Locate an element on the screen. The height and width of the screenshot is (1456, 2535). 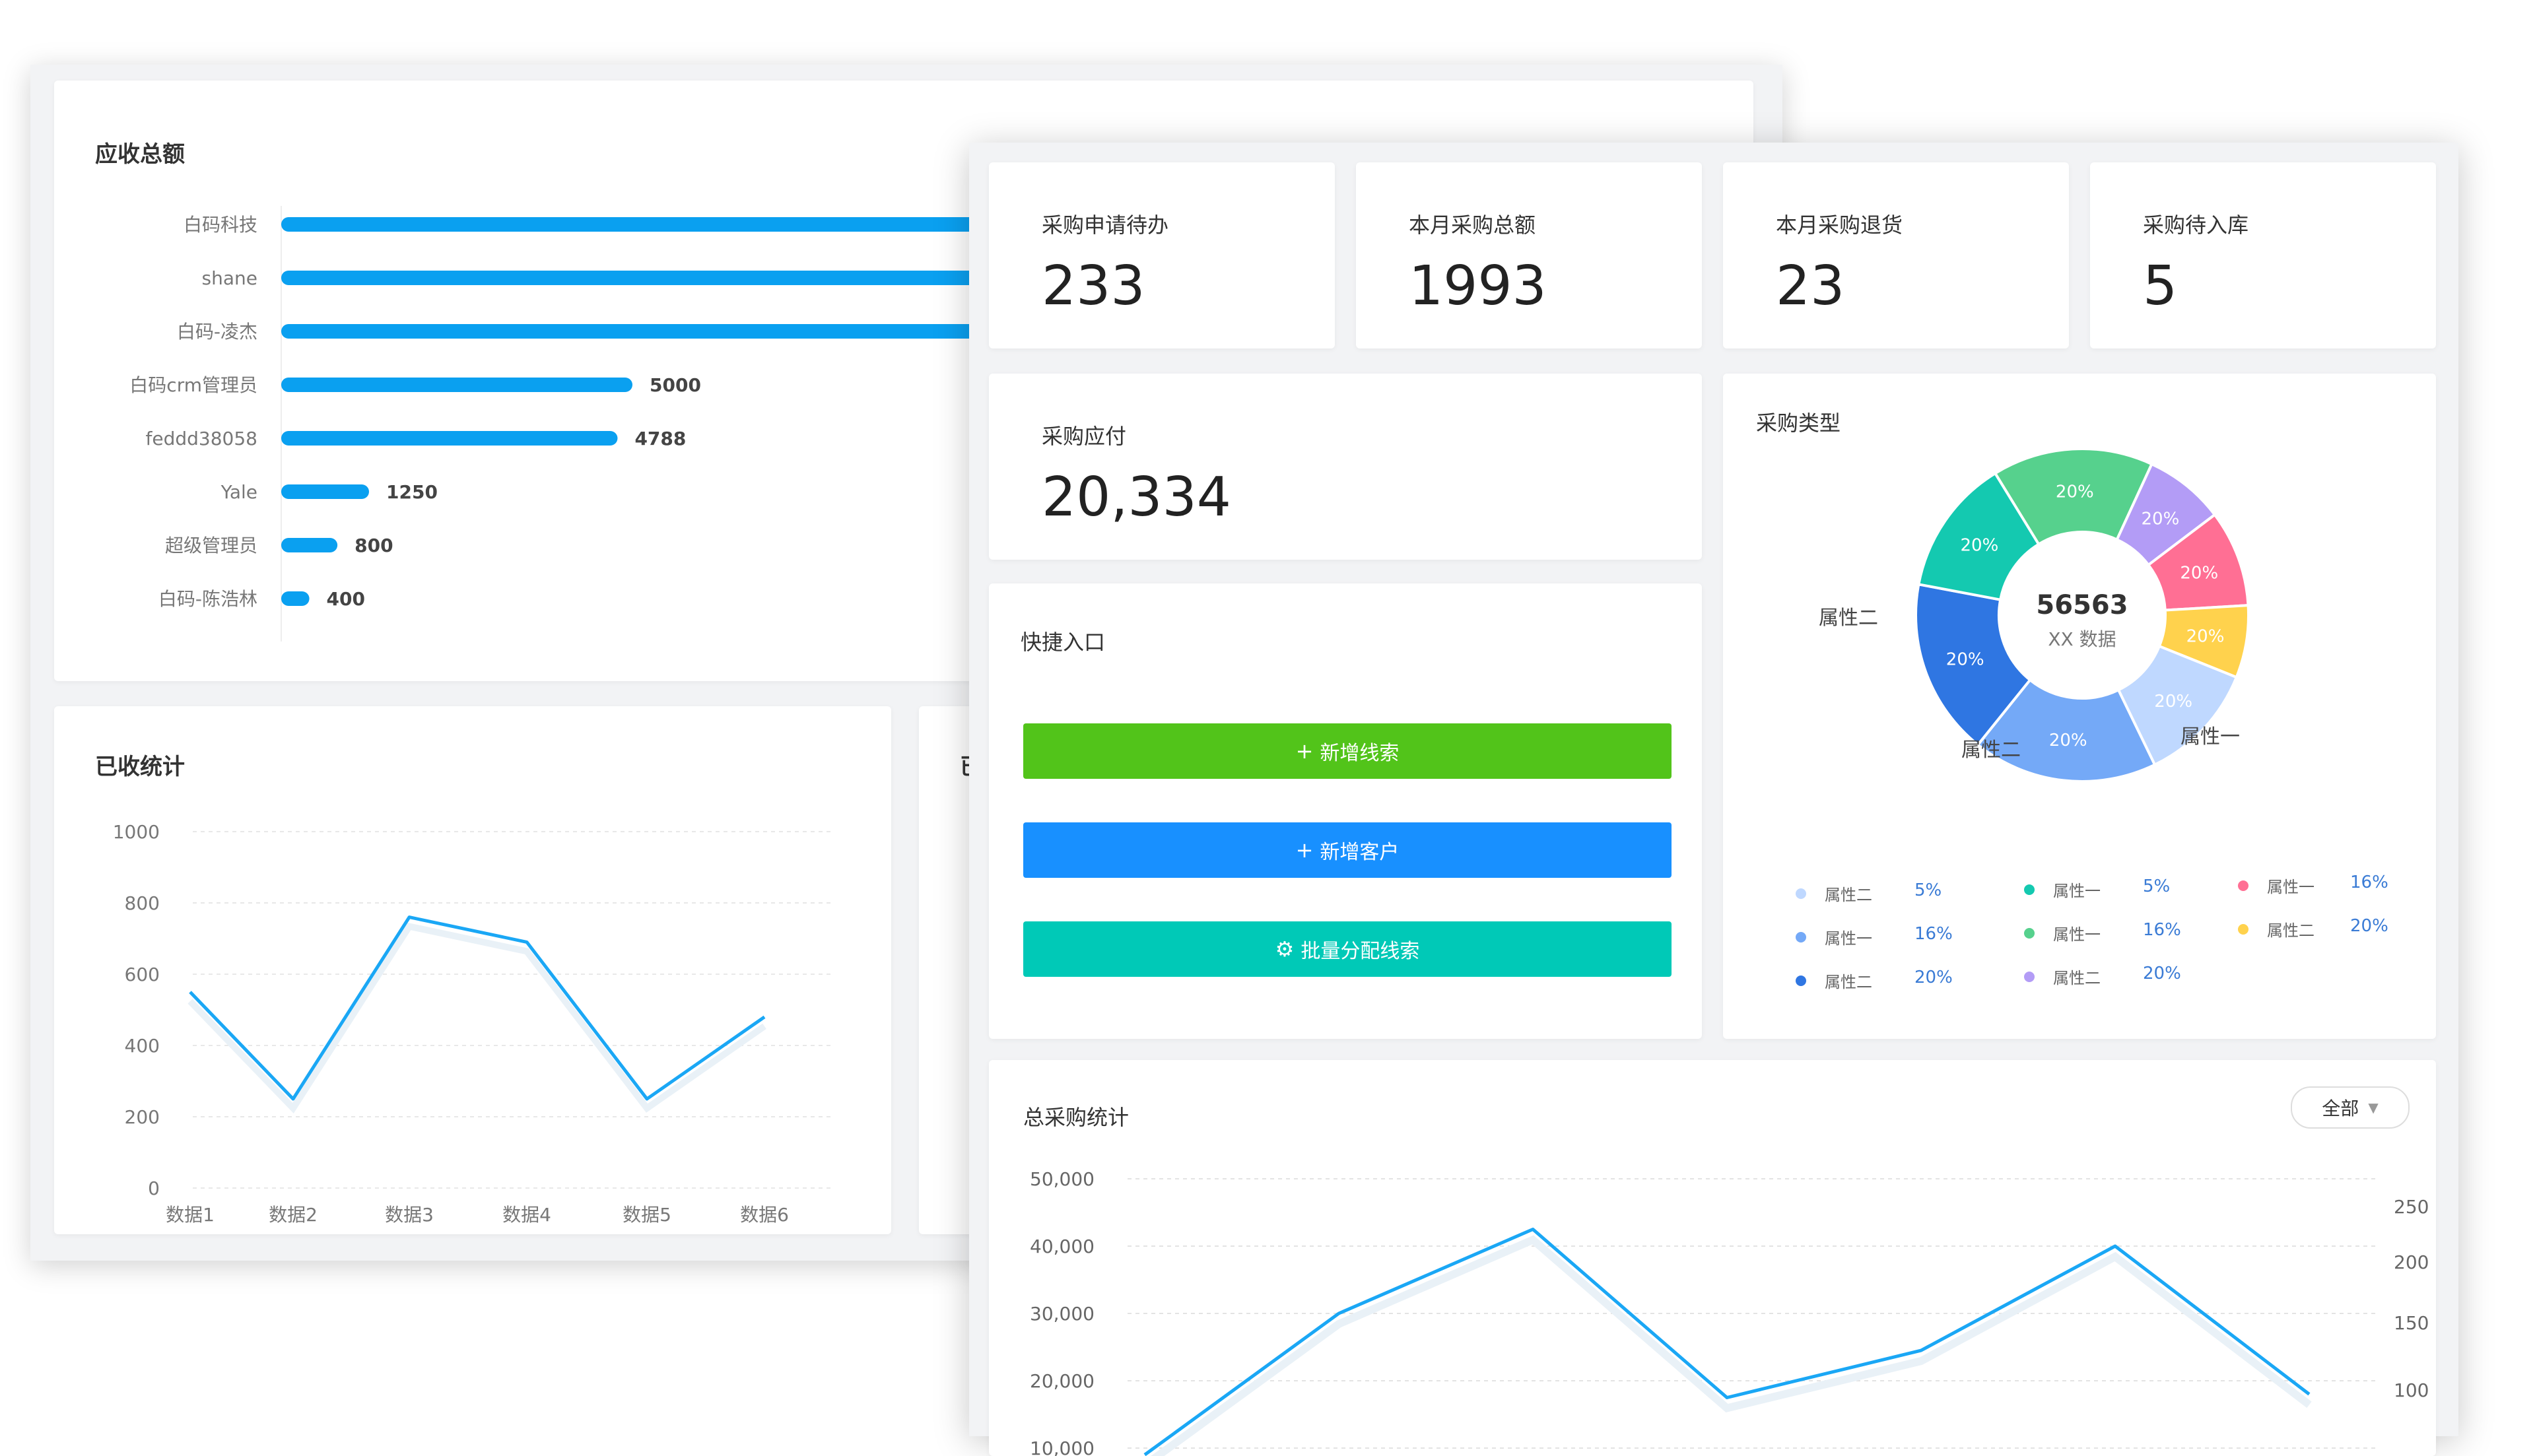
stat-card-pending-warehouse: 采购待入库 5 is located at coordinates (2263, 255).